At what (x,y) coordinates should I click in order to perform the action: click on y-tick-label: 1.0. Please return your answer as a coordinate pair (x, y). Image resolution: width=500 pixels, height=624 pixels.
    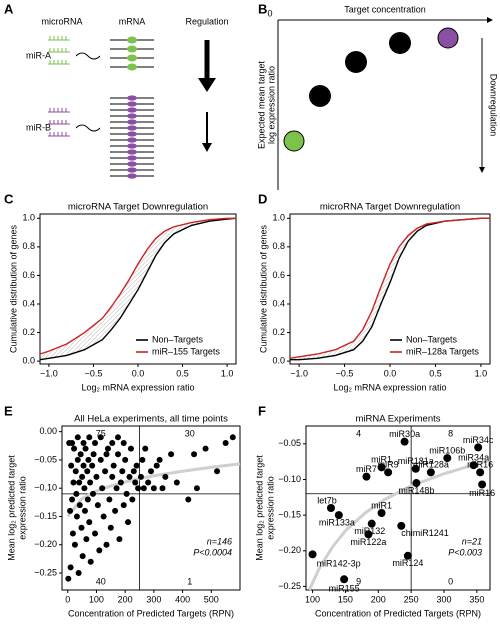
    Looking at the image, I should click on (28, 218).